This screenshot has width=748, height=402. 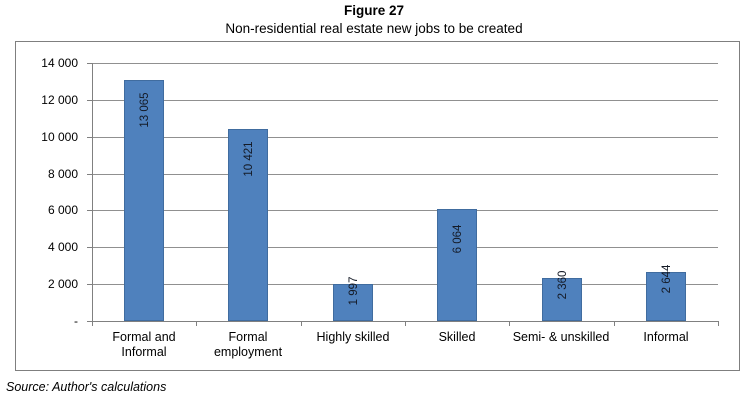 I want to click on y-tick-label: 8 000, so click(x=62, y=174).